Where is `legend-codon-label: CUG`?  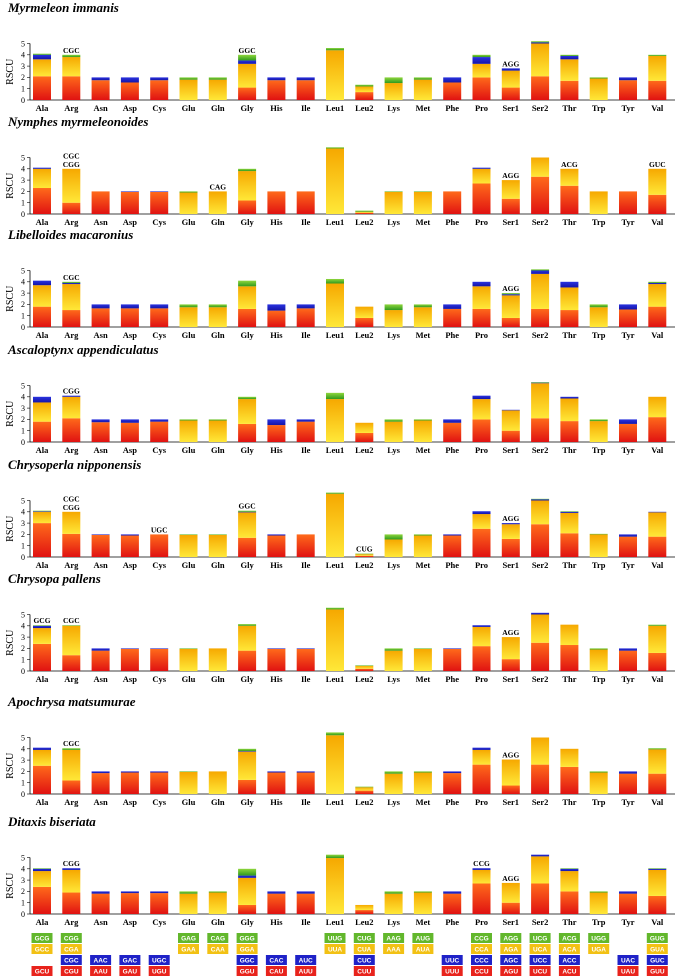
legend-codon-label: CUG is located at coordinates (364, 939).